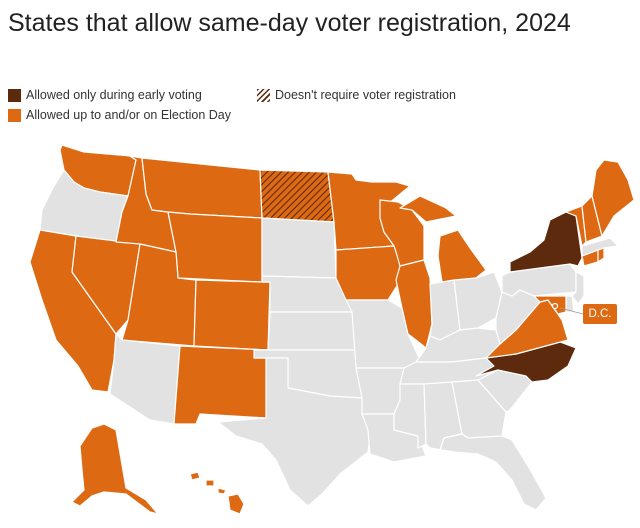 Image resolution: width=640 pixels, height=528 pixels. Describe the element at coordinates (297, 196) in the screenshot. I see `state-north-dakota` at that location.